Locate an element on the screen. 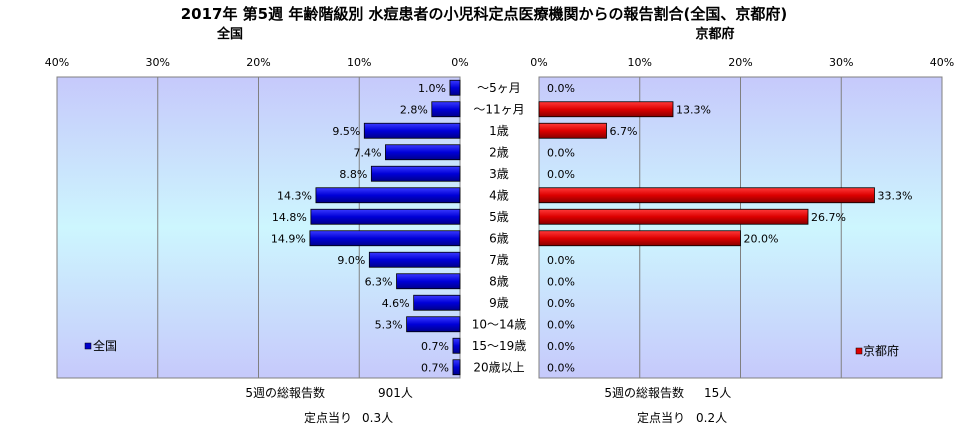 This screenshot has height=432, width=968. footer-total-value-national: 901人 is located at coordinates (395, 393).